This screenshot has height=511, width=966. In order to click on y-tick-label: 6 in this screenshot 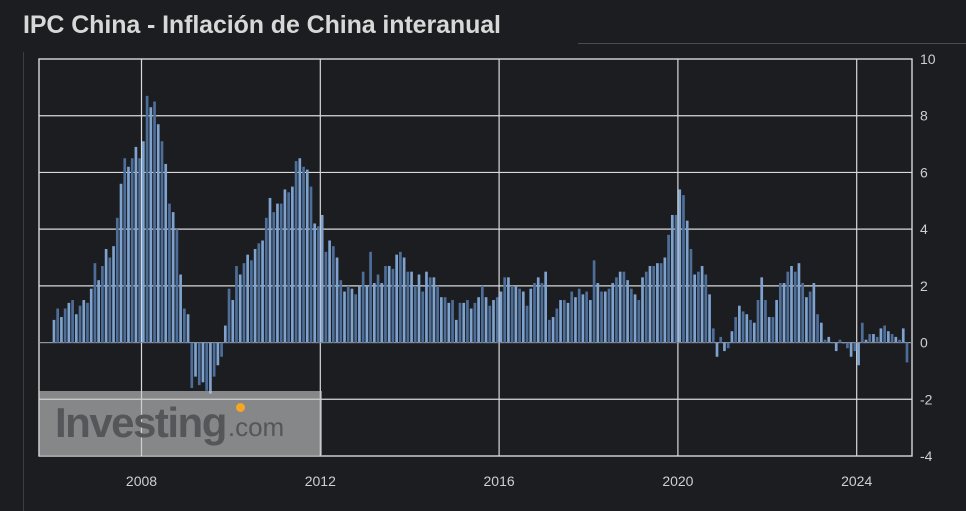, I will do `click(924, 172)`.